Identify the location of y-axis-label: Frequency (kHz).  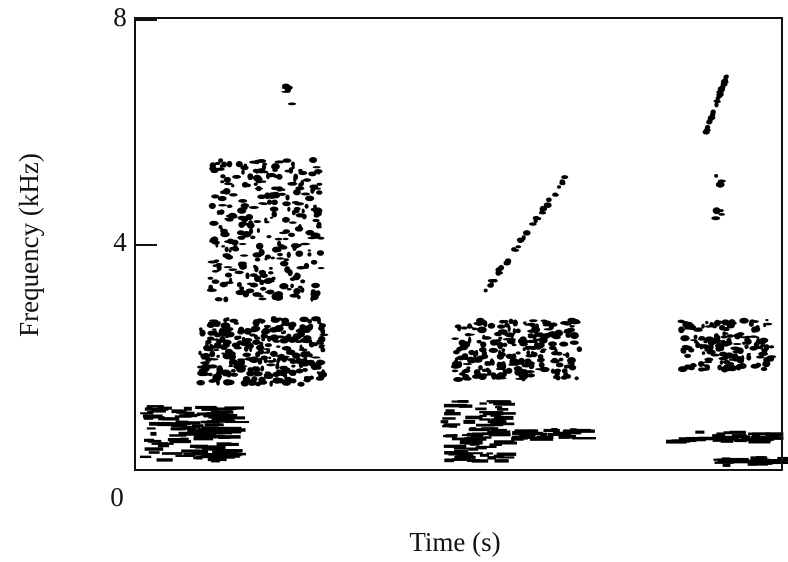
(29, 245).